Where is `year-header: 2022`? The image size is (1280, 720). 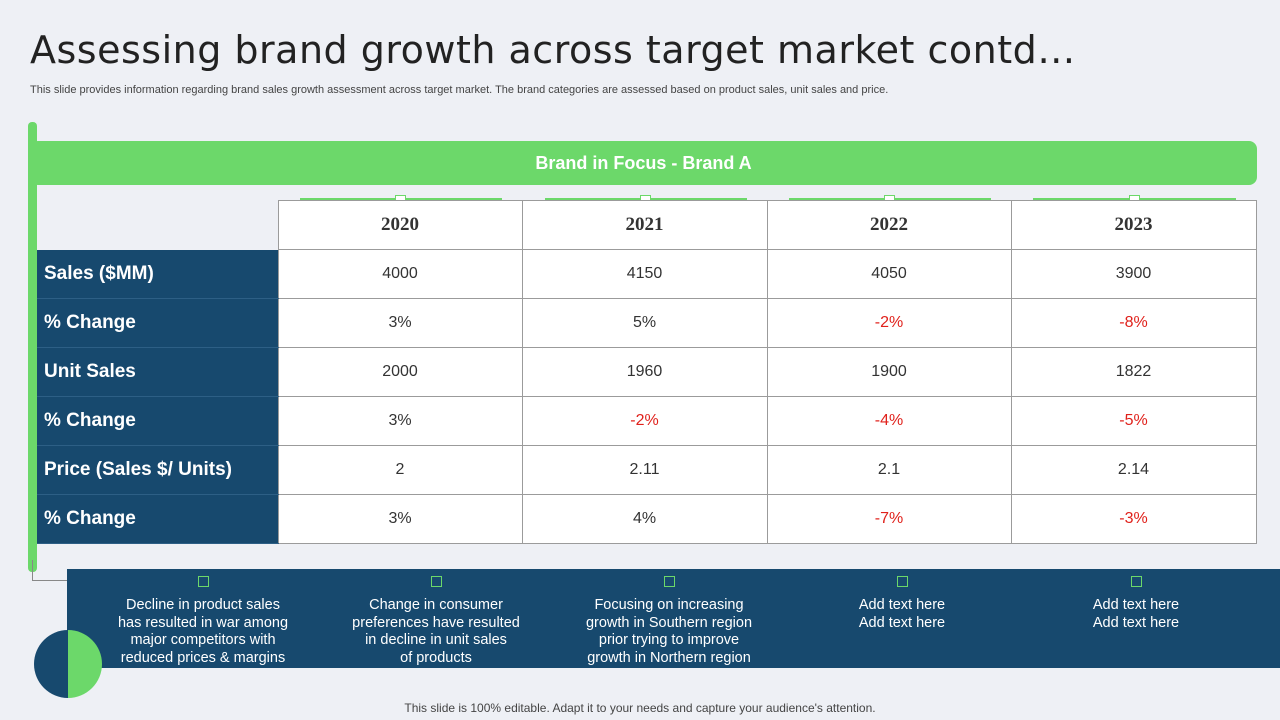 year-header: 2022 is located at coordinates (889, 225).